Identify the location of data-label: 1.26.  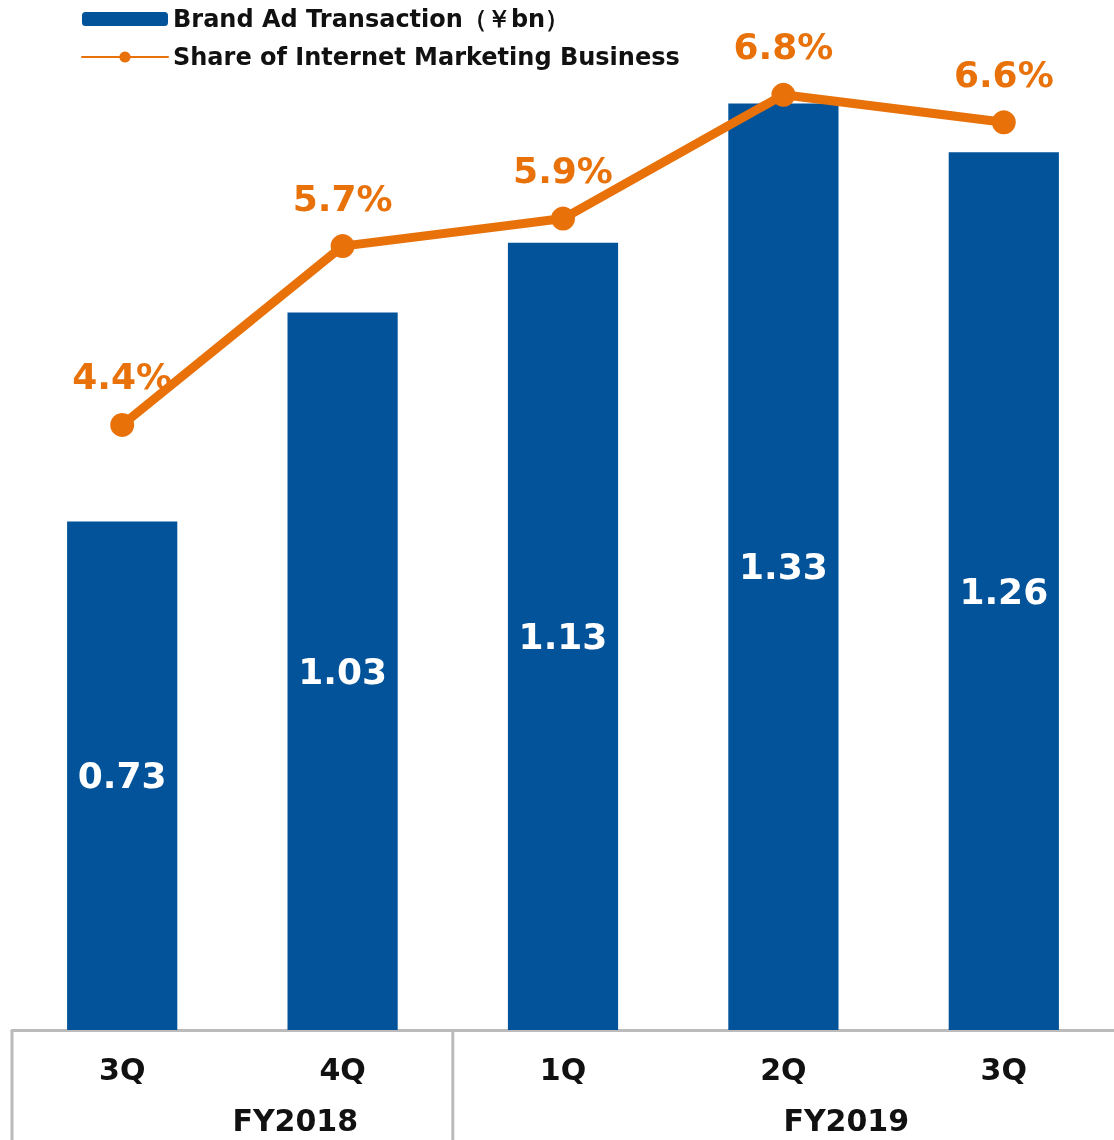
(1004, 591).